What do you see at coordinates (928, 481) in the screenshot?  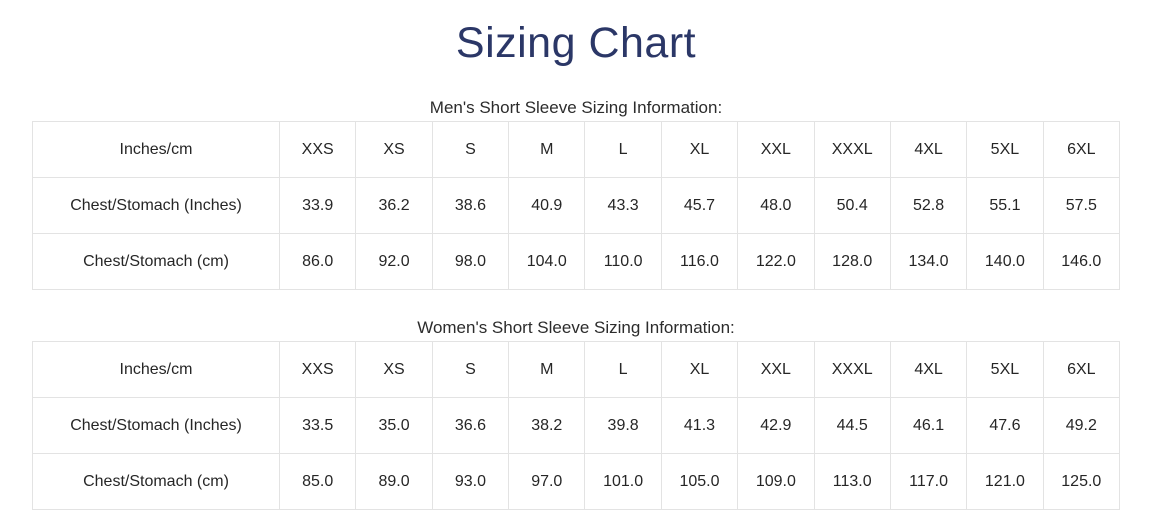 I see `measurement-value-cell: 117.0` at bounding box center [928, 481].